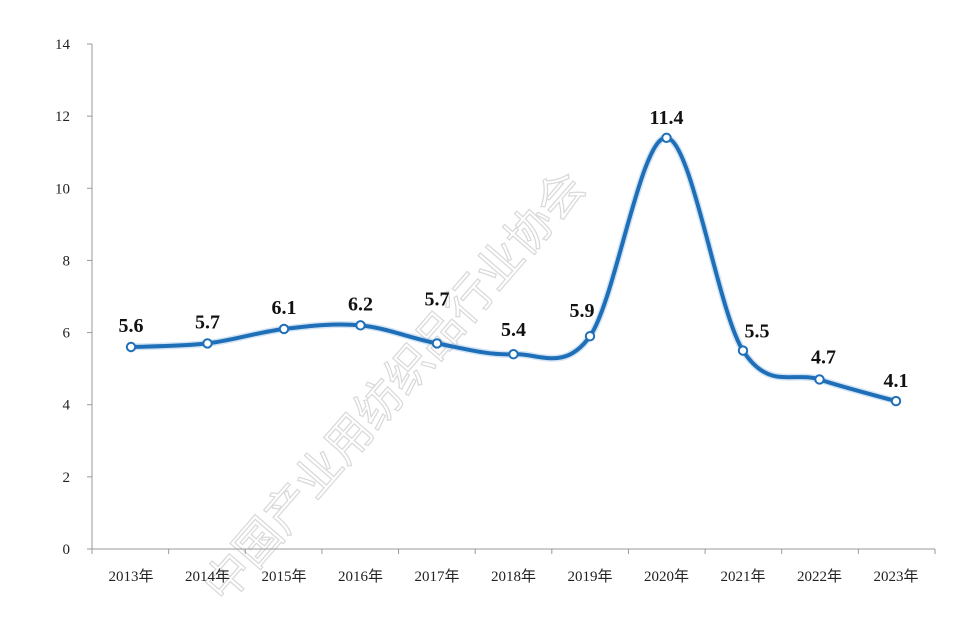  Describe the element at coordinates (436, 576) in the screenshot. I see `x-tick-label: 2017年` at that location.